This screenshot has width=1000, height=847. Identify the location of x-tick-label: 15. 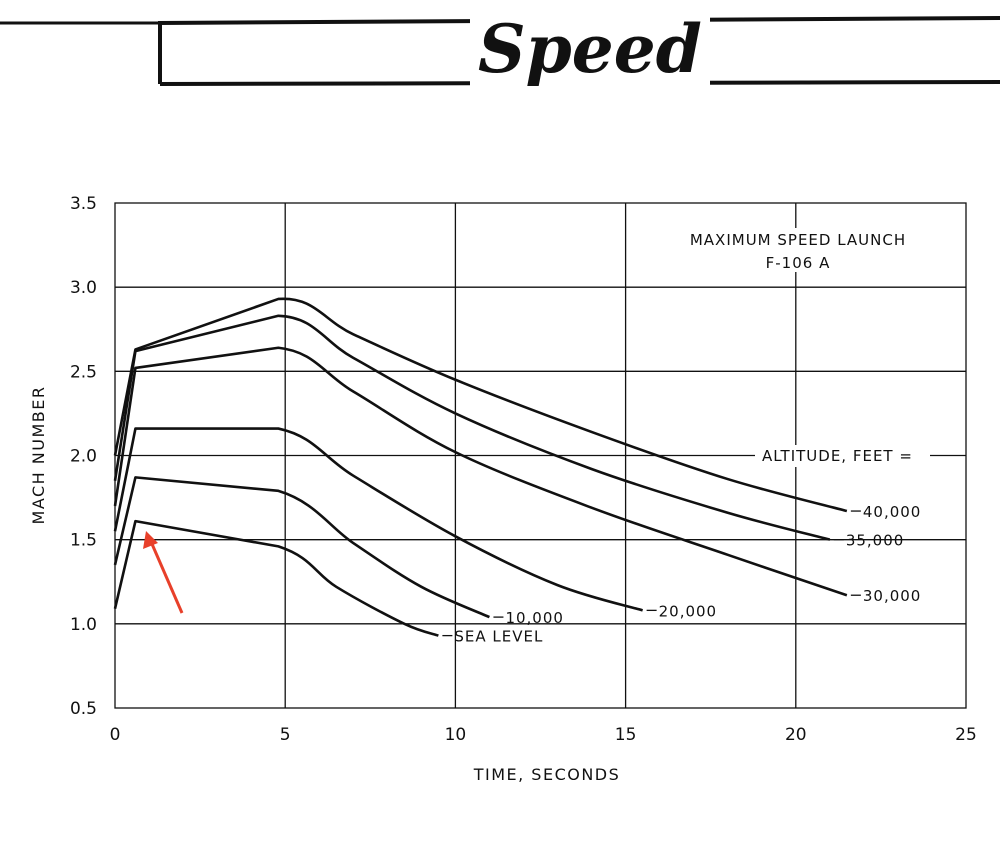
(626, 735).